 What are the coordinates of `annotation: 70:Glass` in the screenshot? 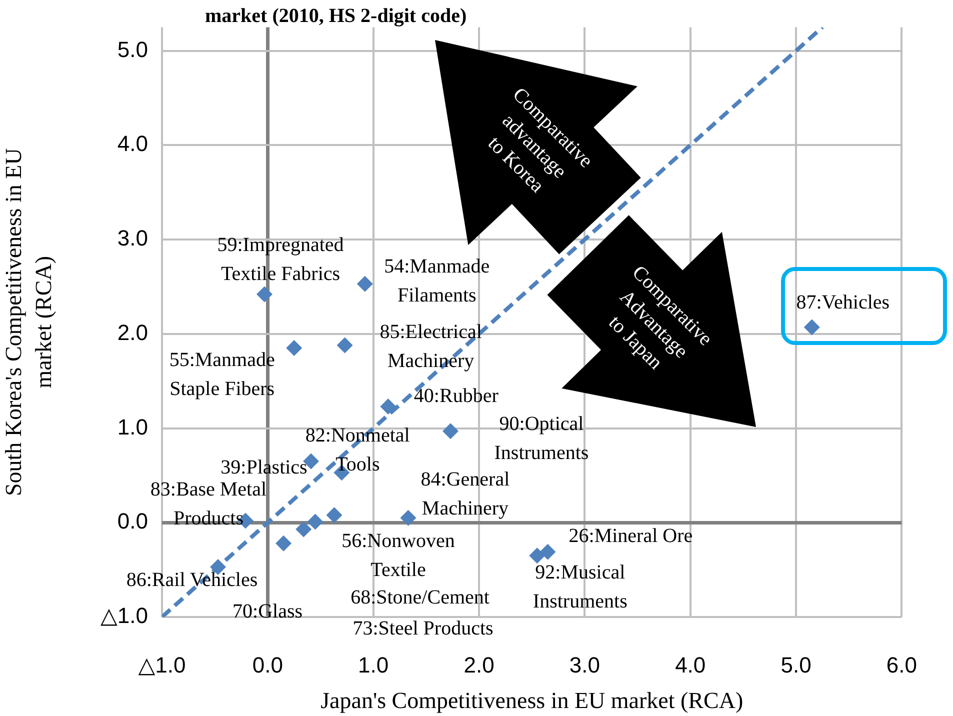 It's located at (267, 611).